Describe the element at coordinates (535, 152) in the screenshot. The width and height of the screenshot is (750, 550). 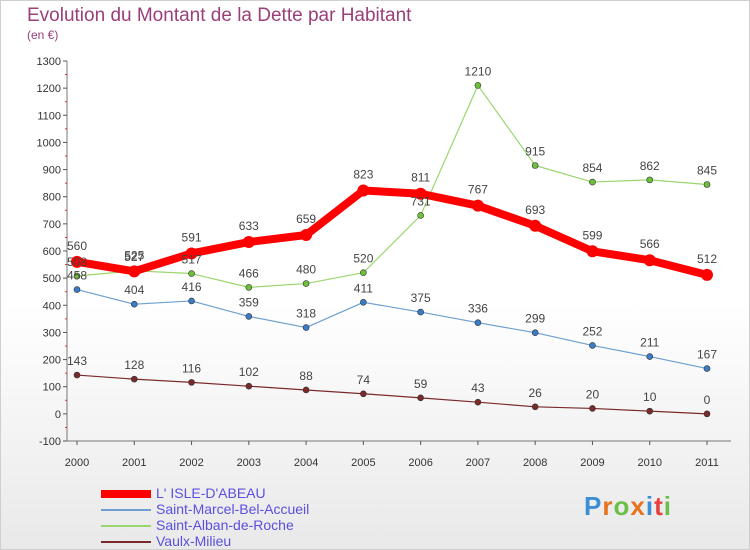
I see `data-label: 915` at that location.